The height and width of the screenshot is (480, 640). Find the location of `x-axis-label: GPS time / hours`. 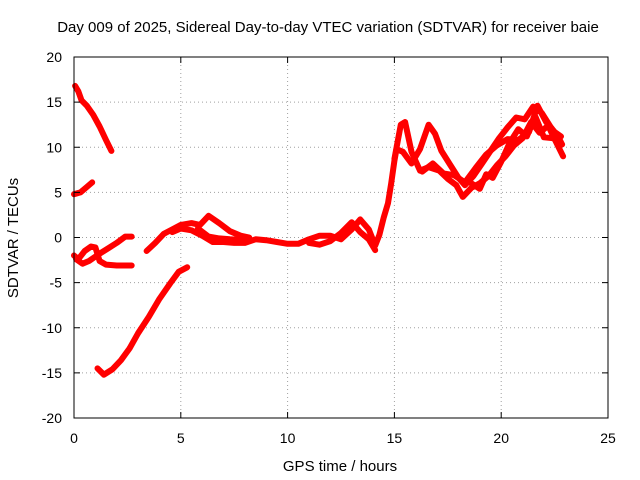

x-axis-label: GPS time / hours is located at coordinates (340, 466).